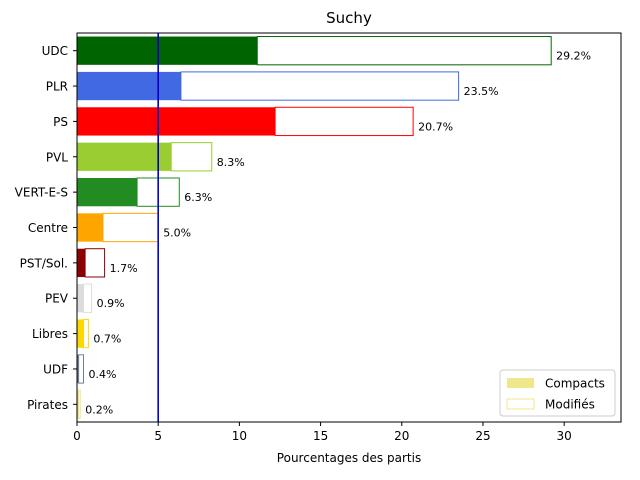  I want to click on y-tick-label-0: UDC, so click(55, 51).